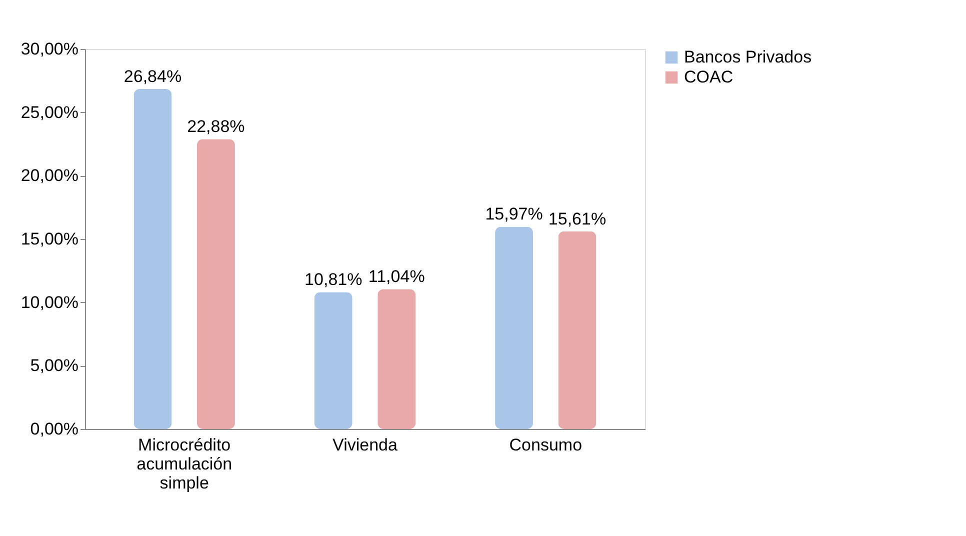 The image size is (966, 536). Describe the element at coordinates (49, 239) in the screenshot. I see `y-tick-label: 15,00%` at that location.